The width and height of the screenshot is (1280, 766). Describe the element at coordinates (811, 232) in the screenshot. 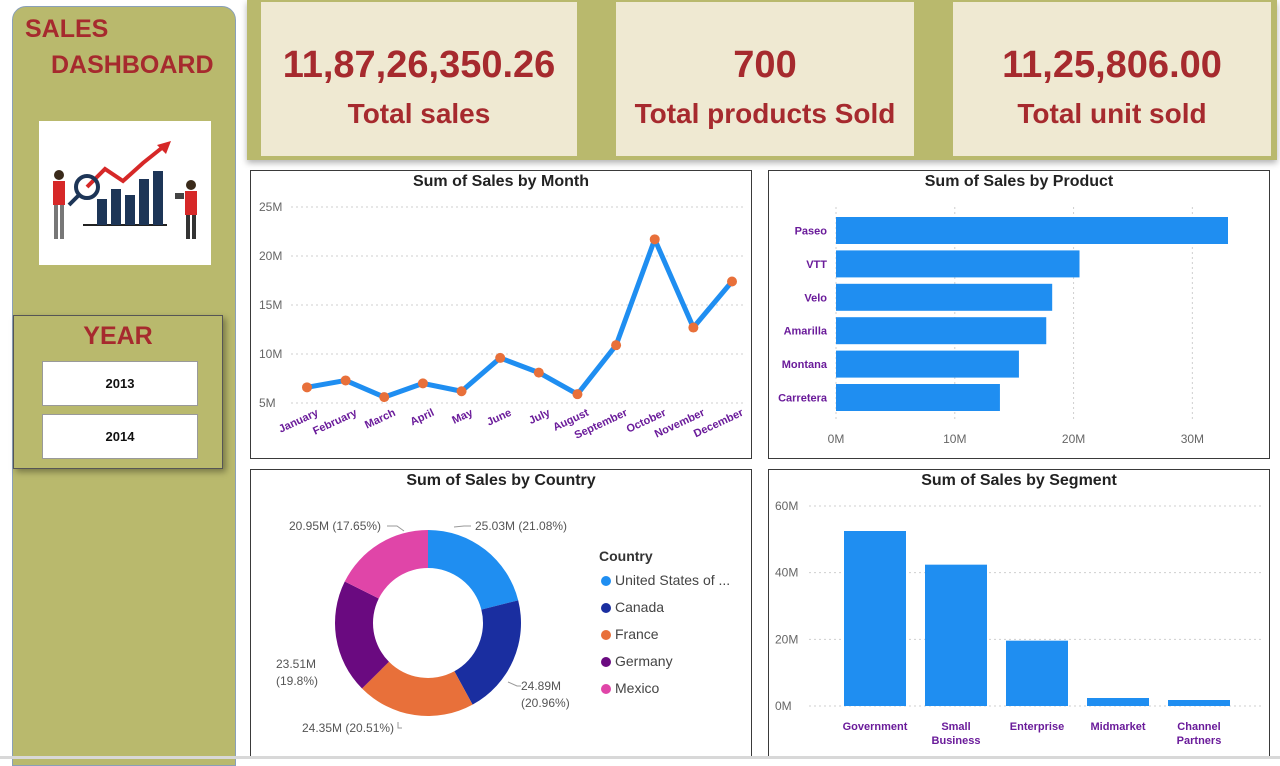

I see `y-tick-label: Paseo` at that location.